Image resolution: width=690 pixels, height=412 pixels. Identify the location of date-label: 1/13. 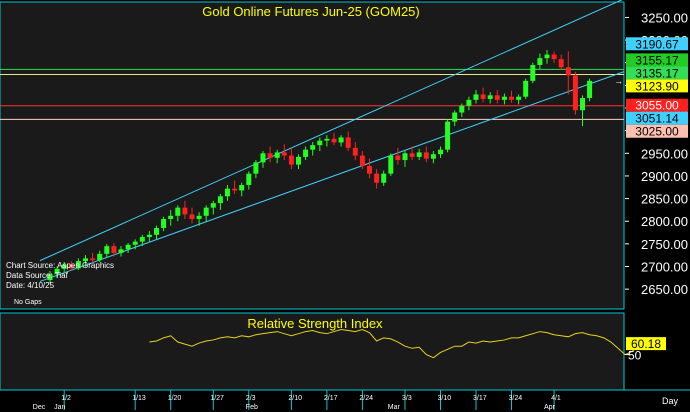
(139, 398).